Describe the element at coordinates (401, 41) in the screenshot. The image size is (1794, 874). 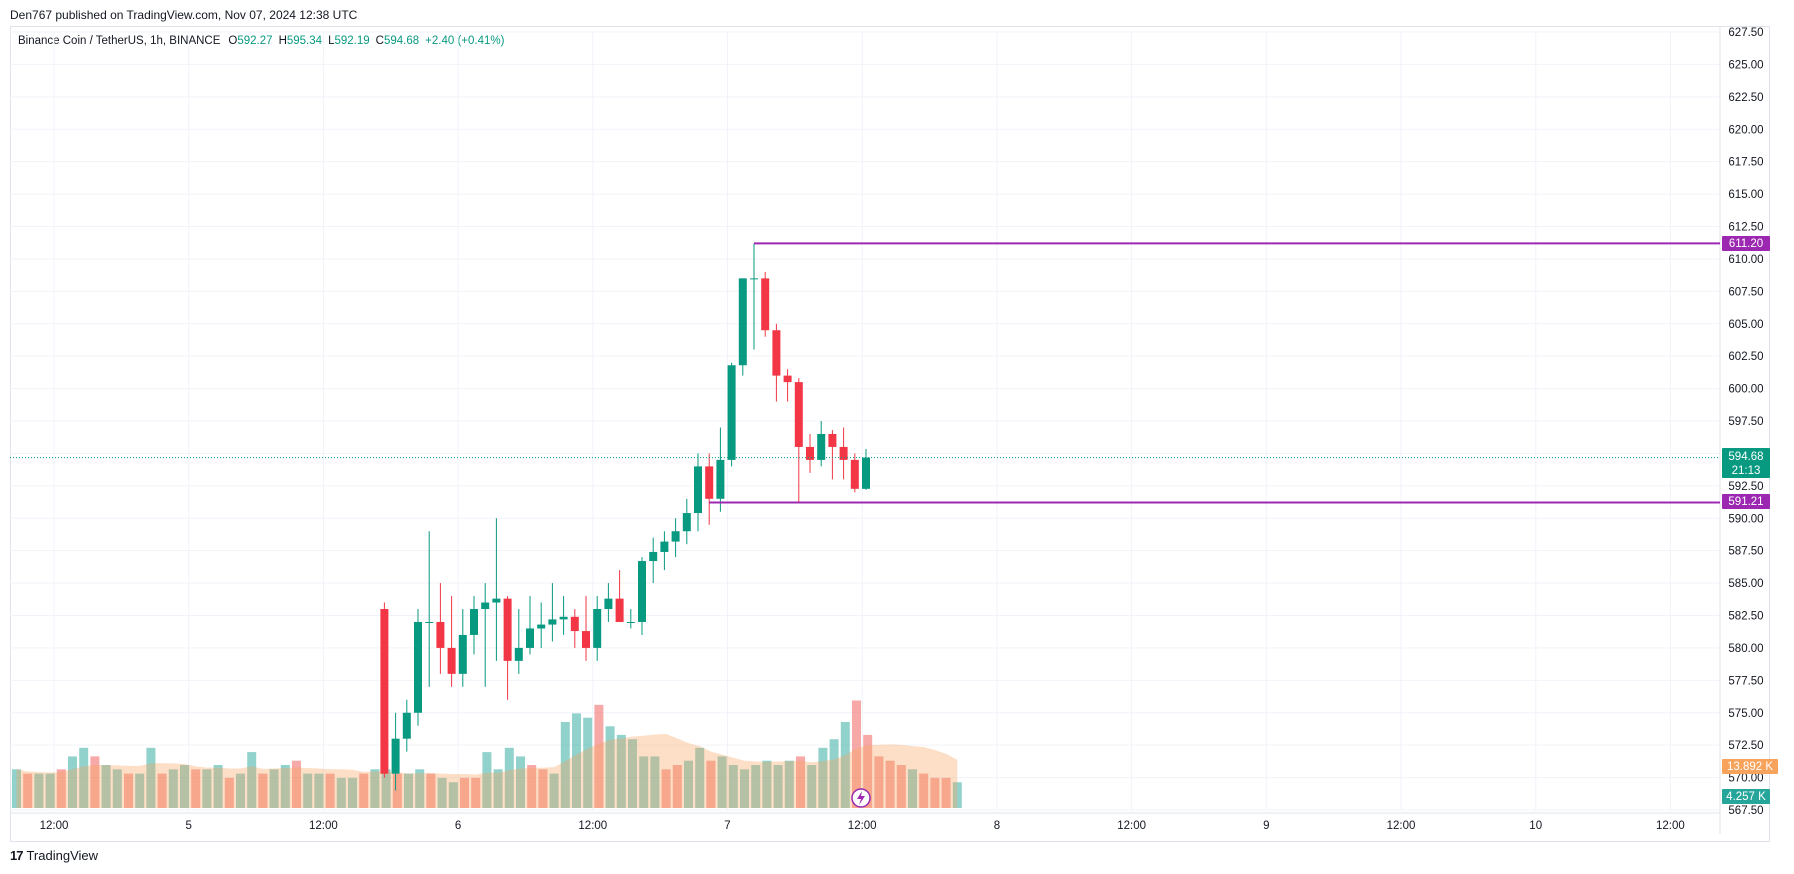
I see `close-value: 594.68` at that location.